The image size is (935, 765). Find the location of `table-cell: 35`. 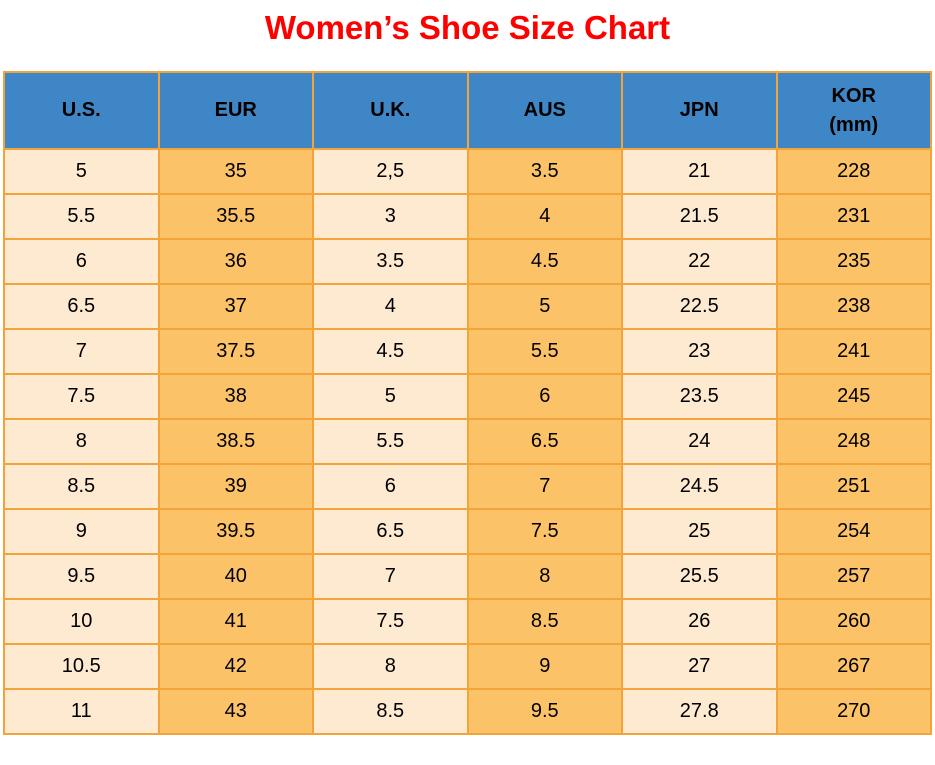

table-cell: 35 is located at coordinates (235, 171).